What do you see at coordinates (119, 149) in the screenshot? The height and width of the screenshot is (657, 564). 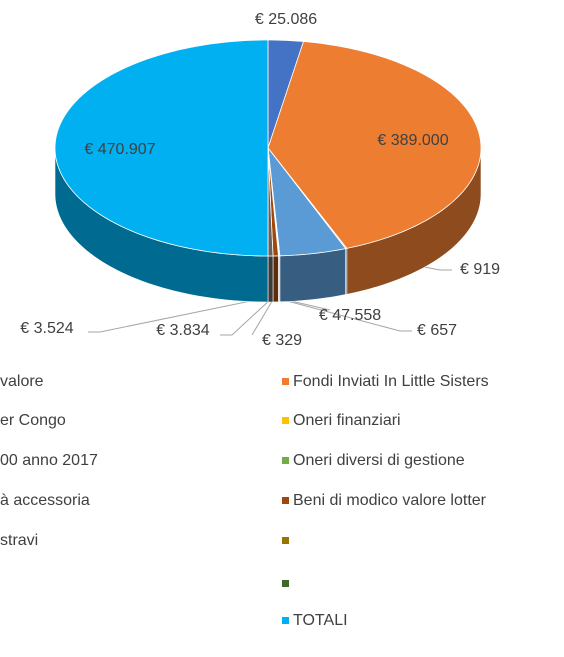 I see `data-label: € 470.907` at bounding box center [119, 149].